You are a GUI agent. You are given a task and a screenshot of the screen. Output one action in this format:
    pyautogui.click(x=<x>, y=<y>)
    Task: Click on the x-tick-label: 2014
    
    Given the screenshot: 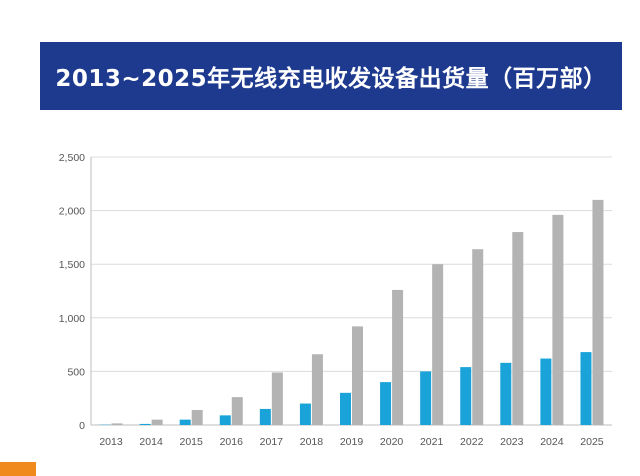 What is the action you would take?
    pyautogui.click(x=151, y=442)
    